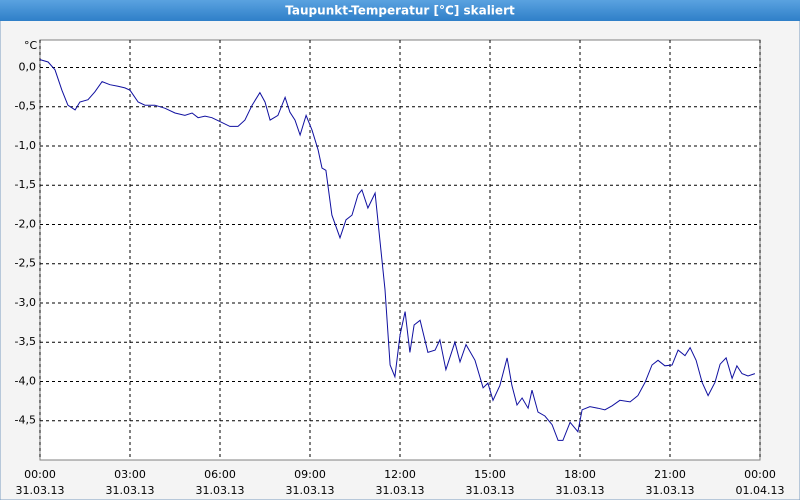  Describe the element at coordinates (670, 474) in the screenshot. I see `x-tick-label: 21:00` at that location.